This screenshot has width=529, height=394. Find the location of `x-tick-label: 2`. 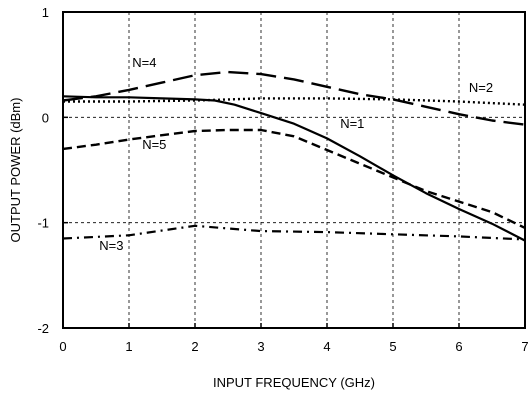

x-tick-label: 2 is located at coordinates (194, 346).